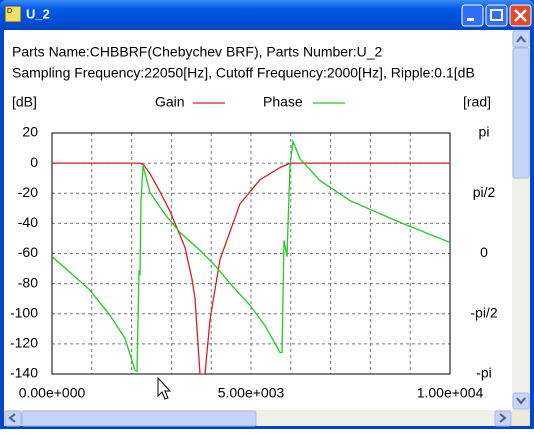  Describe the element at coordinates (28, 192) in the screenshot. I see `y-tick-label: -20` at that location.